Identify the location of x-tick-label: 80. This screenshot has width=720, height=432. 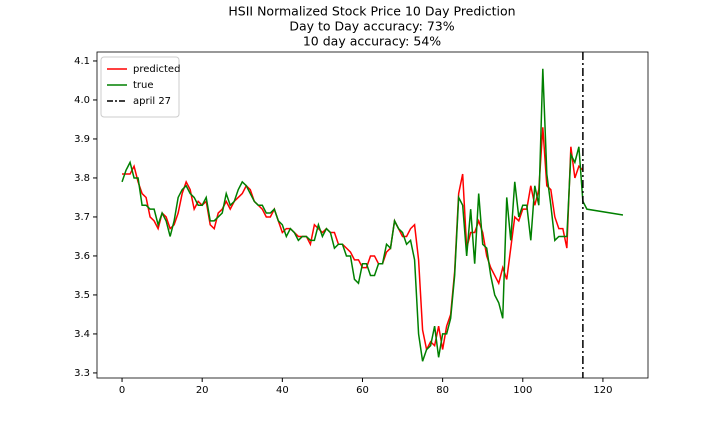
(442, 390).